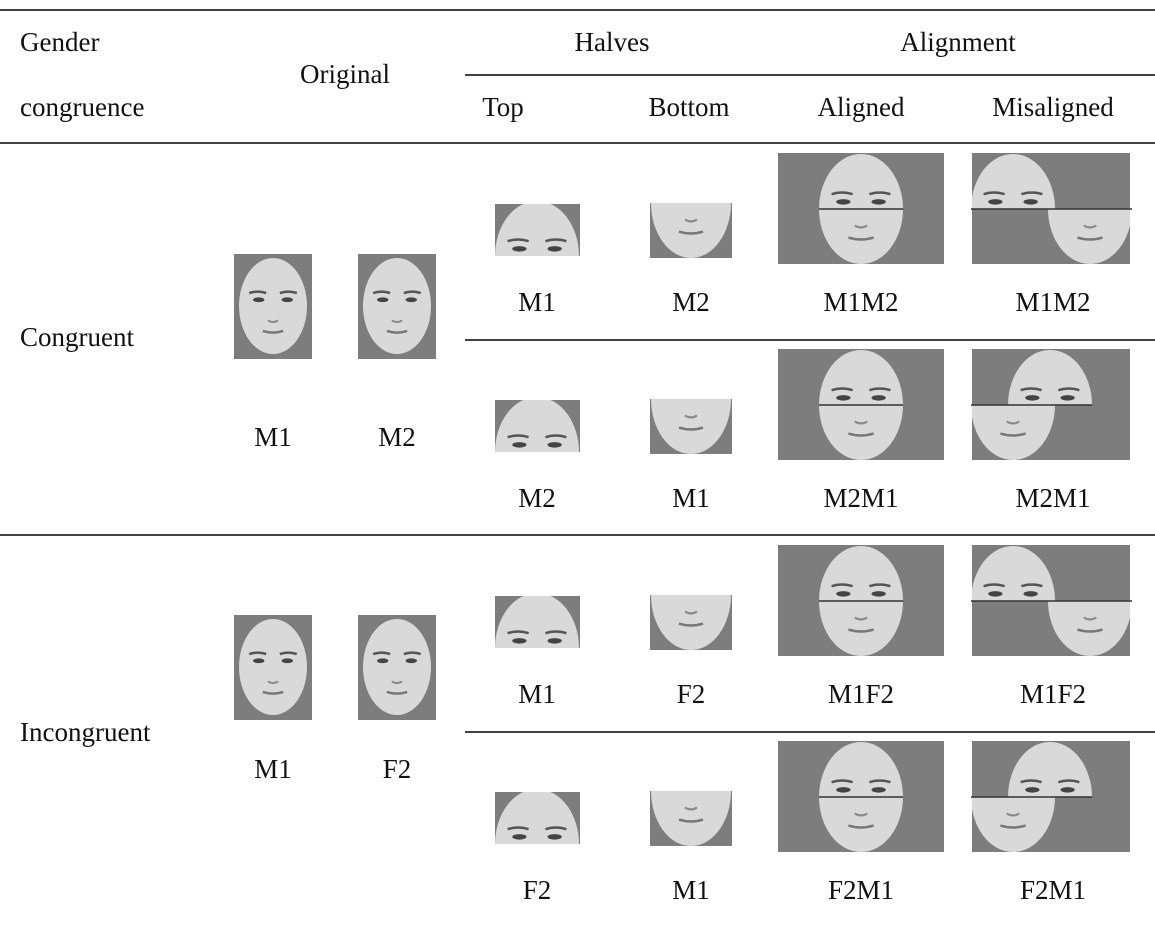 This screenshot has height=926, width=1155. Describe the element at coordinates (691, 694) in the screenshot. I see `bottom-label: F2` at that location.